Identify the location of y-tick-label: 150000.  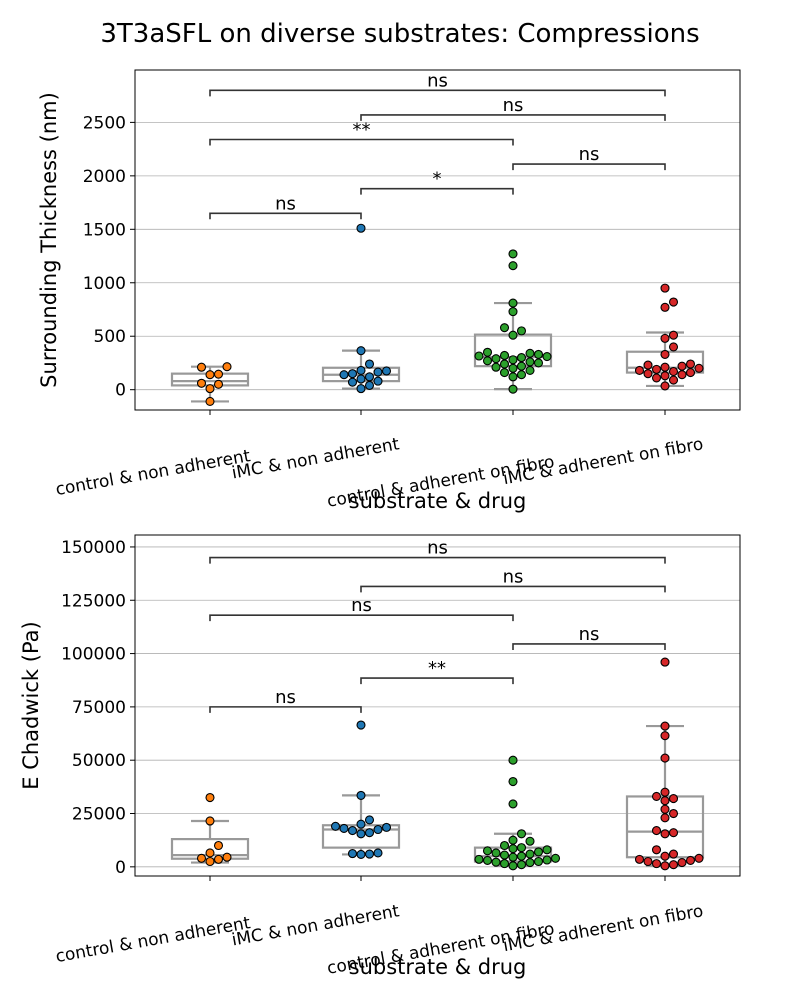
(93, 548).